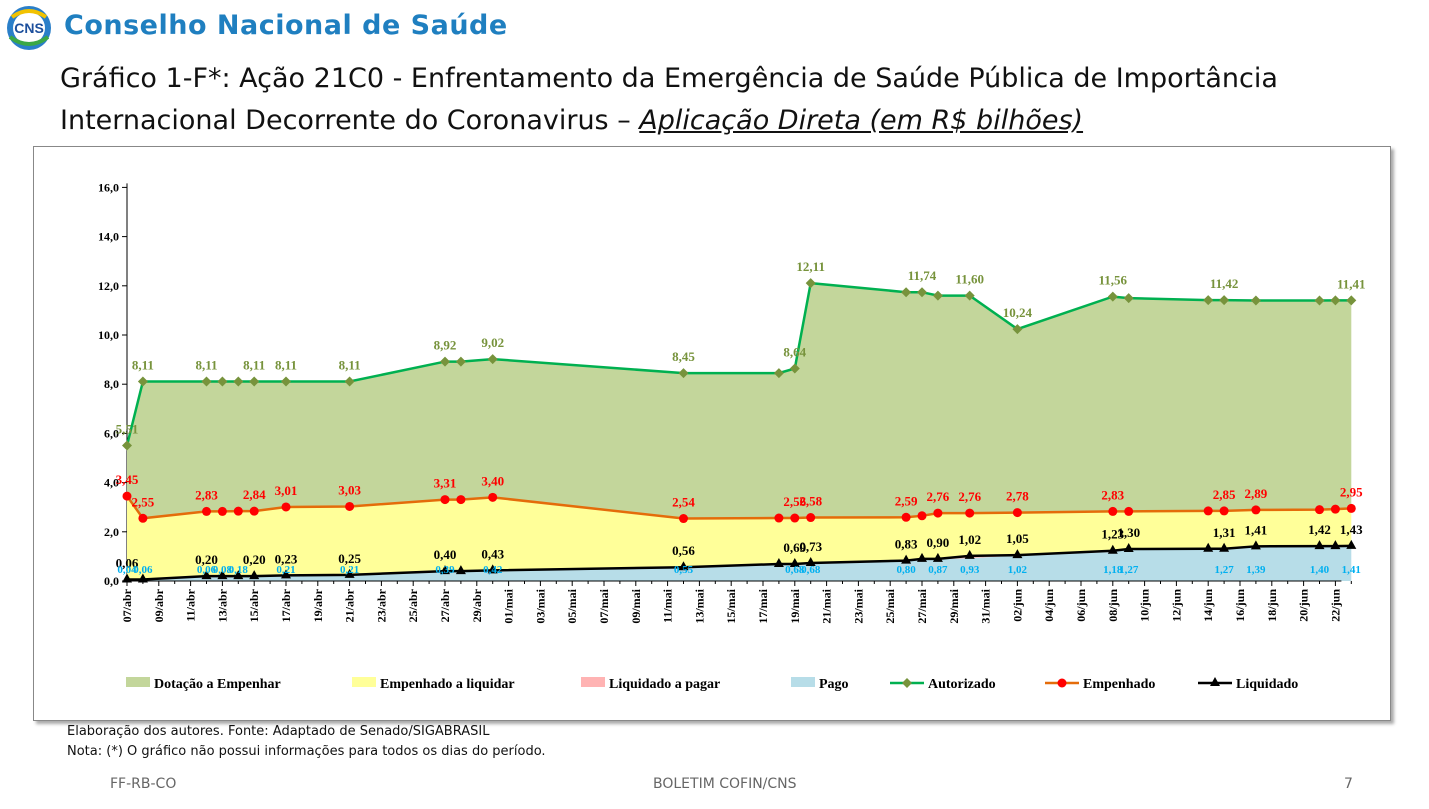  What do you see at coordinates (477, 605) in the screenshot?
I see `x-tick-label: 29/abr` at bounding box center [477, 605].